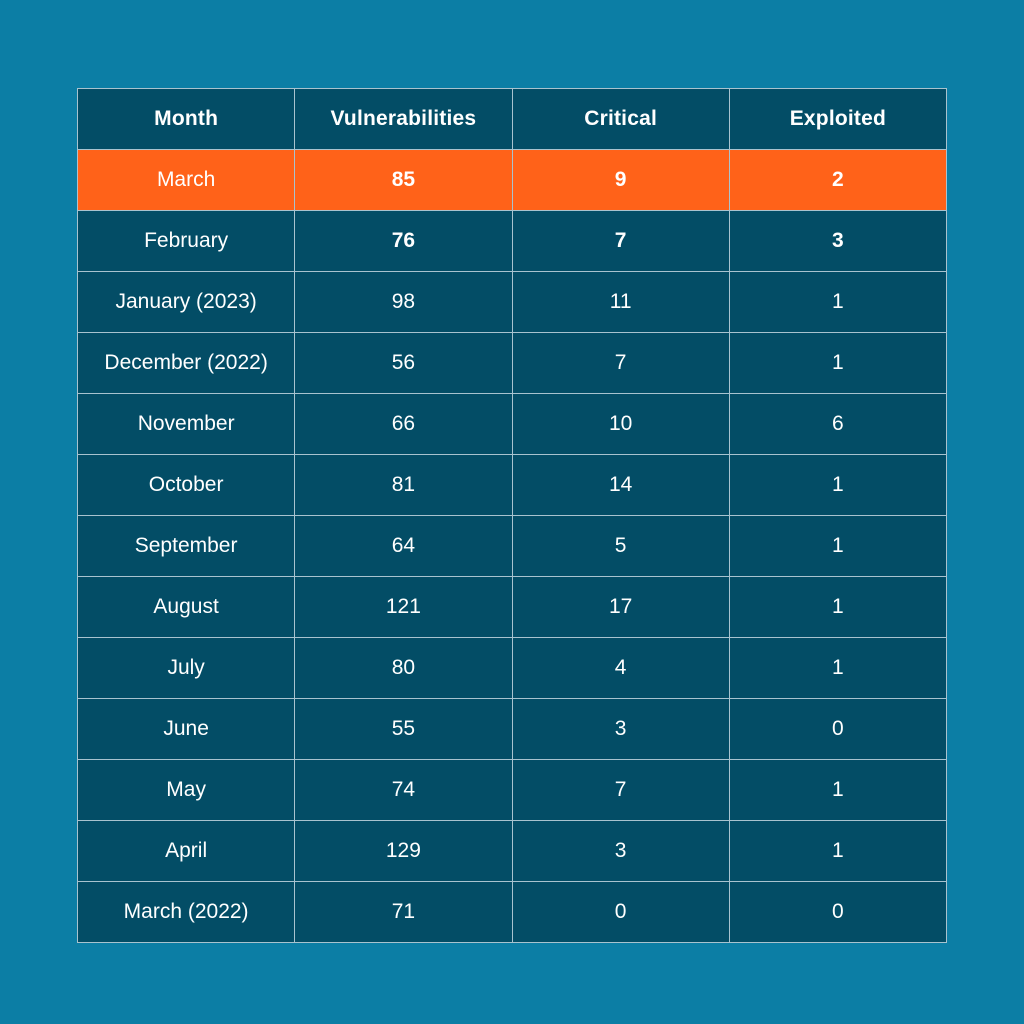  I want to click on cell-vulnerabilities: 129, so click(403, 851).